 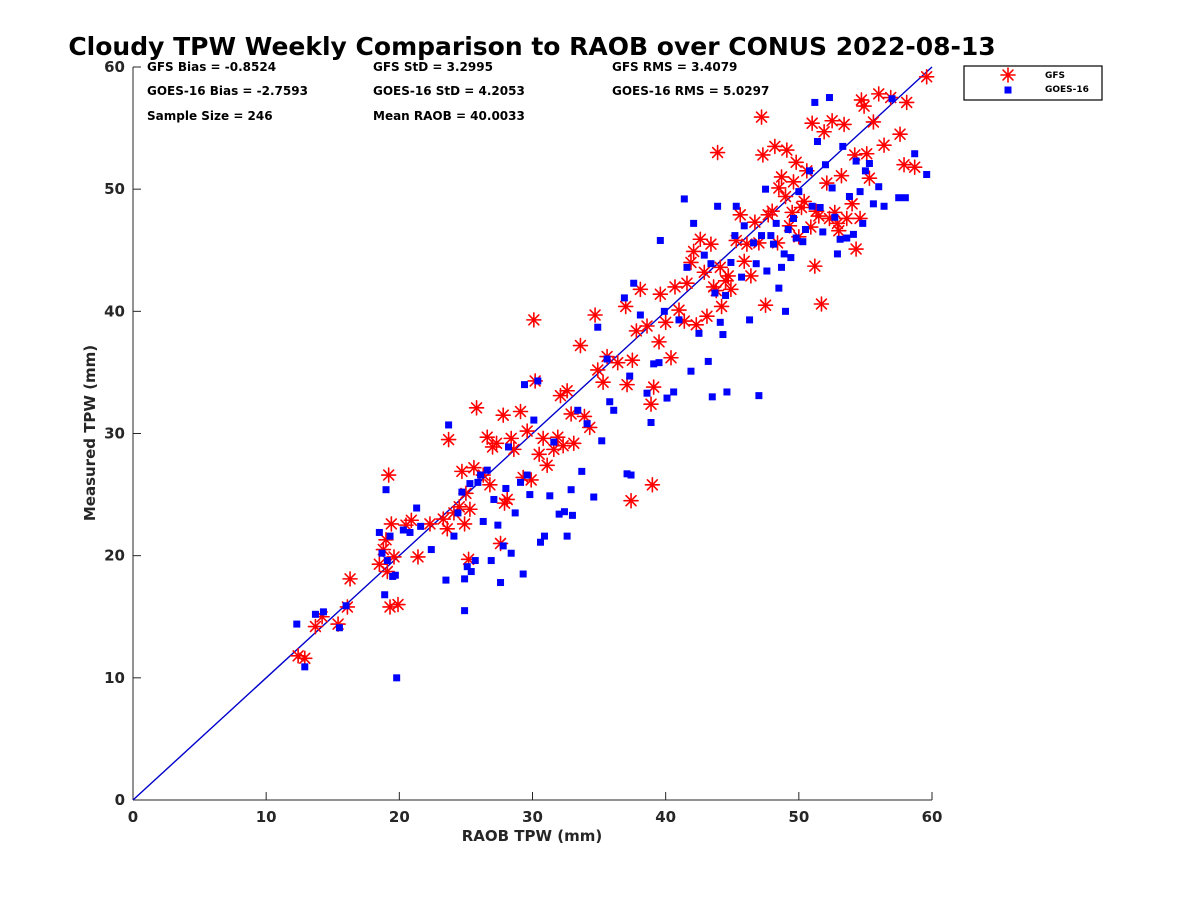 I want to click on legend-goes-16-glyph, so click(x=1008, y=90).